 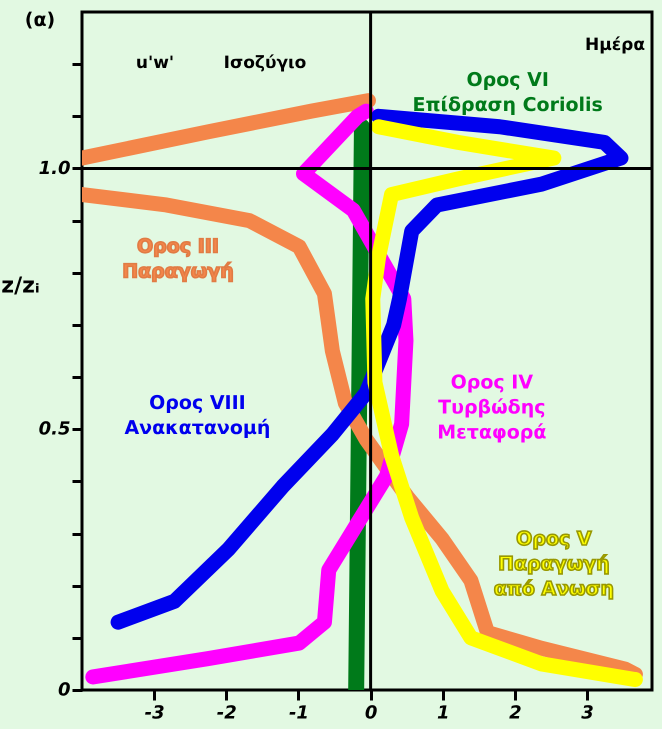 I want to click on text: Ορος VIII Ανακατανομή, so click(x=197, y=416).